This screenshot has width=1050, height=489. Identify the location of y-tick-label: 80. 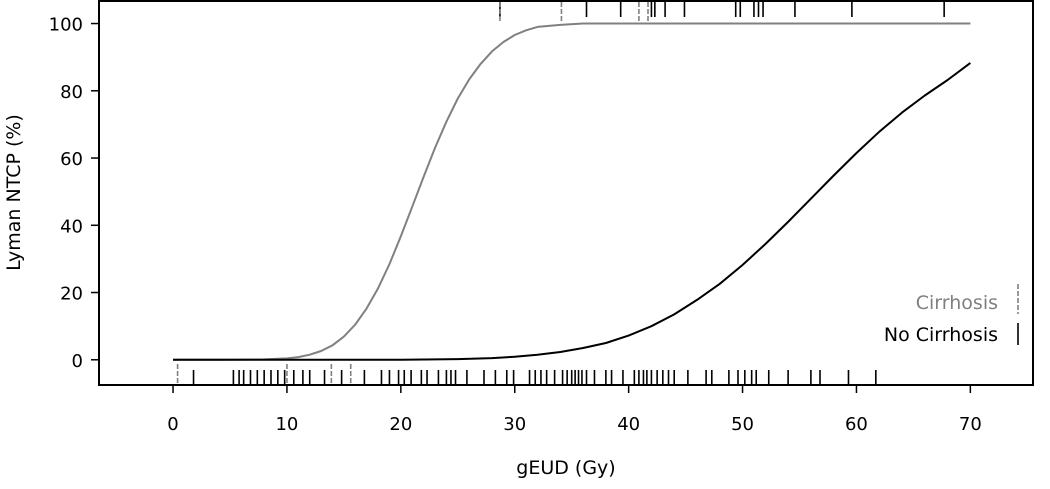
(71, 92).